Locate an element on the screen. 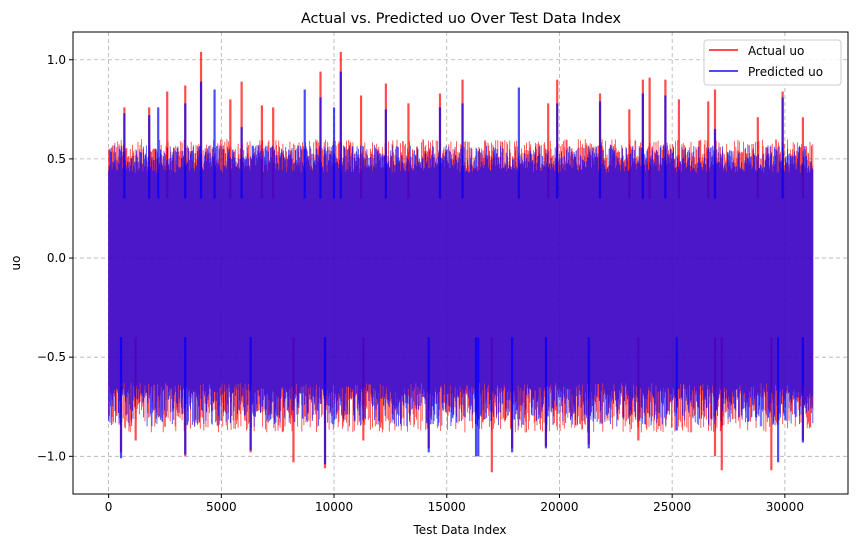 Image resolution: width=857 pixels, height=551 pixels. y-tick-label: 0.0 is located at coordinates (56, 258).